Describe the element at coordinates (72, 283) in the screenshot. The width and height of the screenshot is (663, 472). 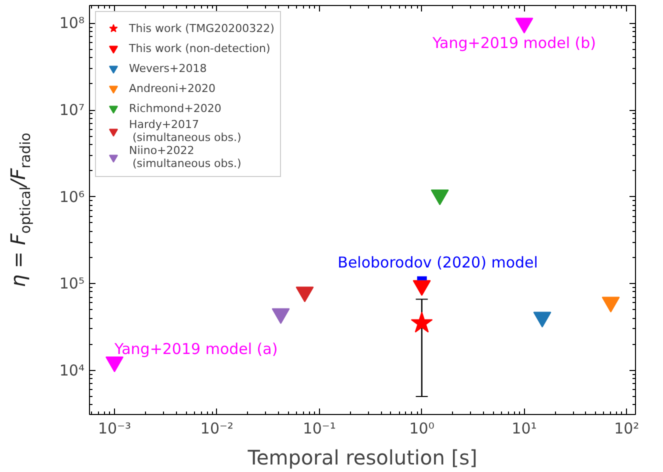
I see `y-tick-label: 10⁵` at that location.